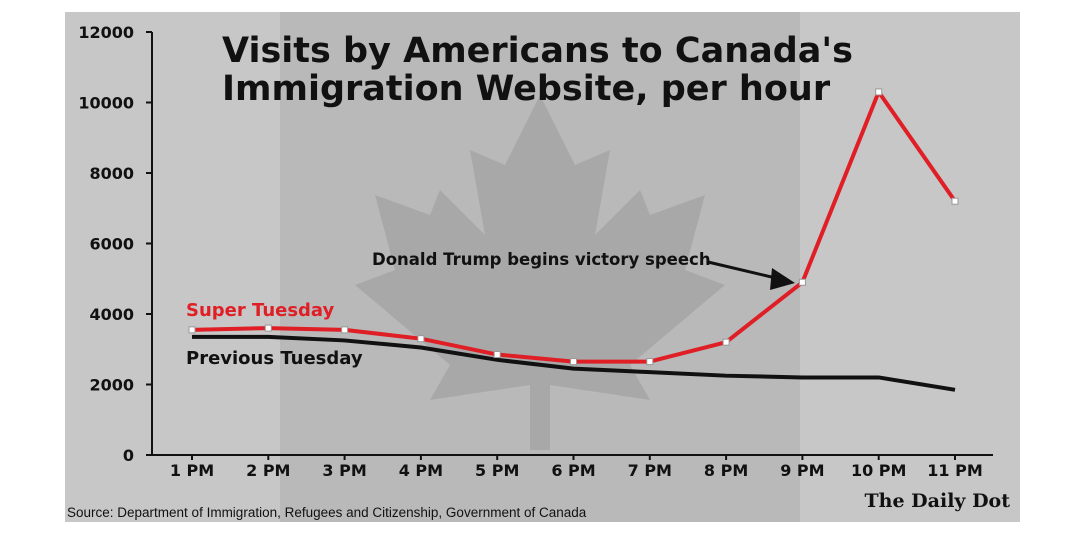 The height and width of the screenshot is (539, 1080). What do you see at coordinates (111, 244) in the screenshot?
I see `y-tick-label: 6000` at bounding box center [111, 244].